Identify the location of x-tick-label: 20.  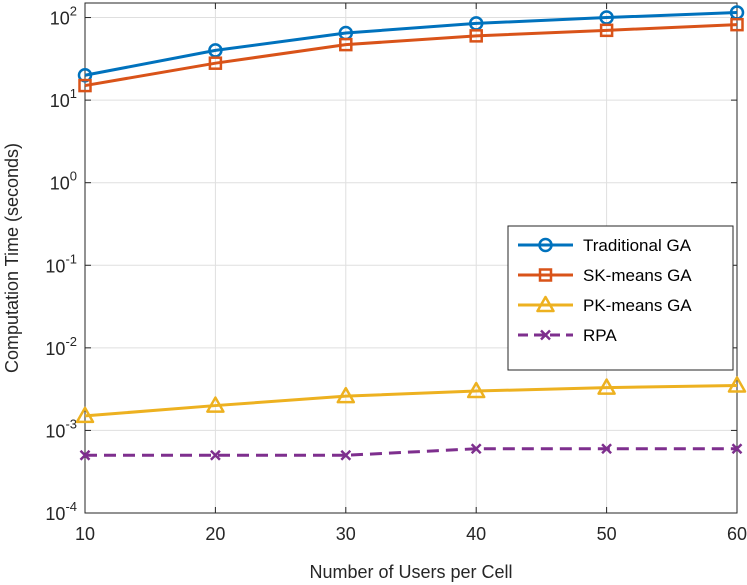
(215, 534).